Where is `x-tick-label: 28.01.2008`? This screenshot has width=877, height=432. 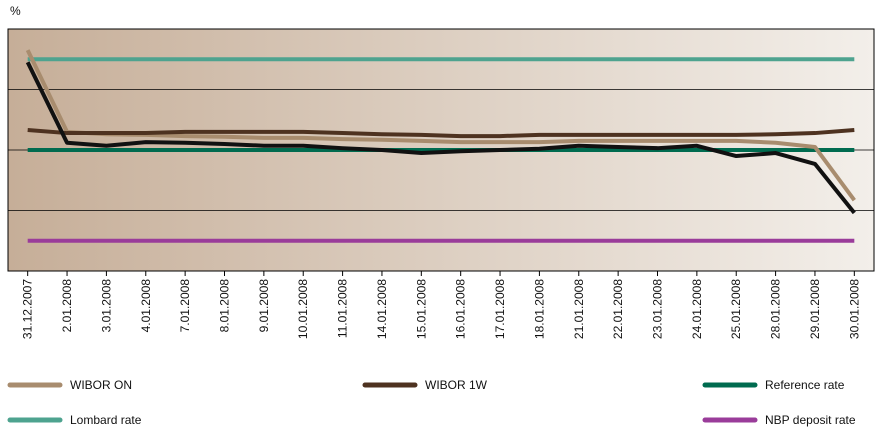 x-tick-label: 28.01.2008 is located at coordinates (776, 309).